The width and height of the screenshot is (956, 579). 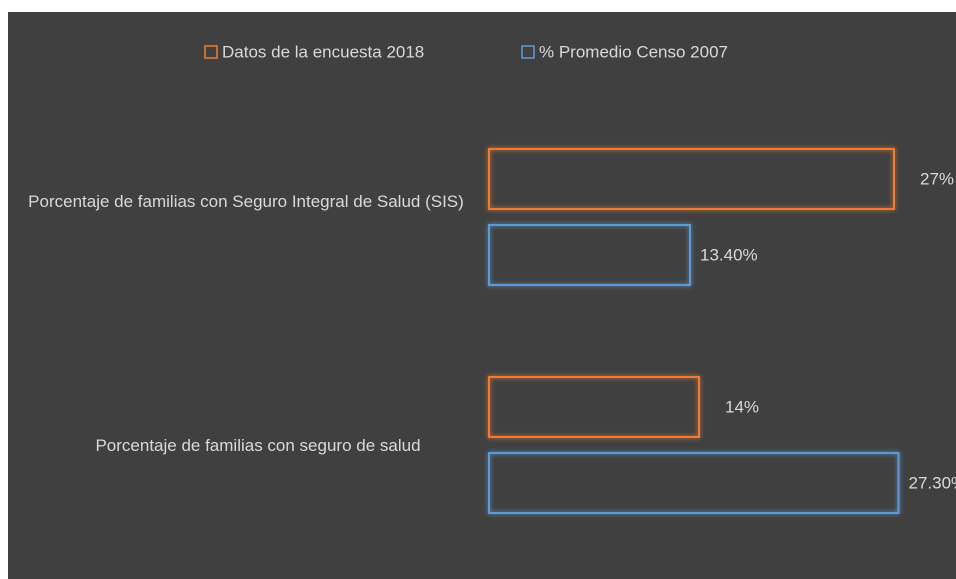 I want to click on value-label: 27%, so click(x=937, y=178).